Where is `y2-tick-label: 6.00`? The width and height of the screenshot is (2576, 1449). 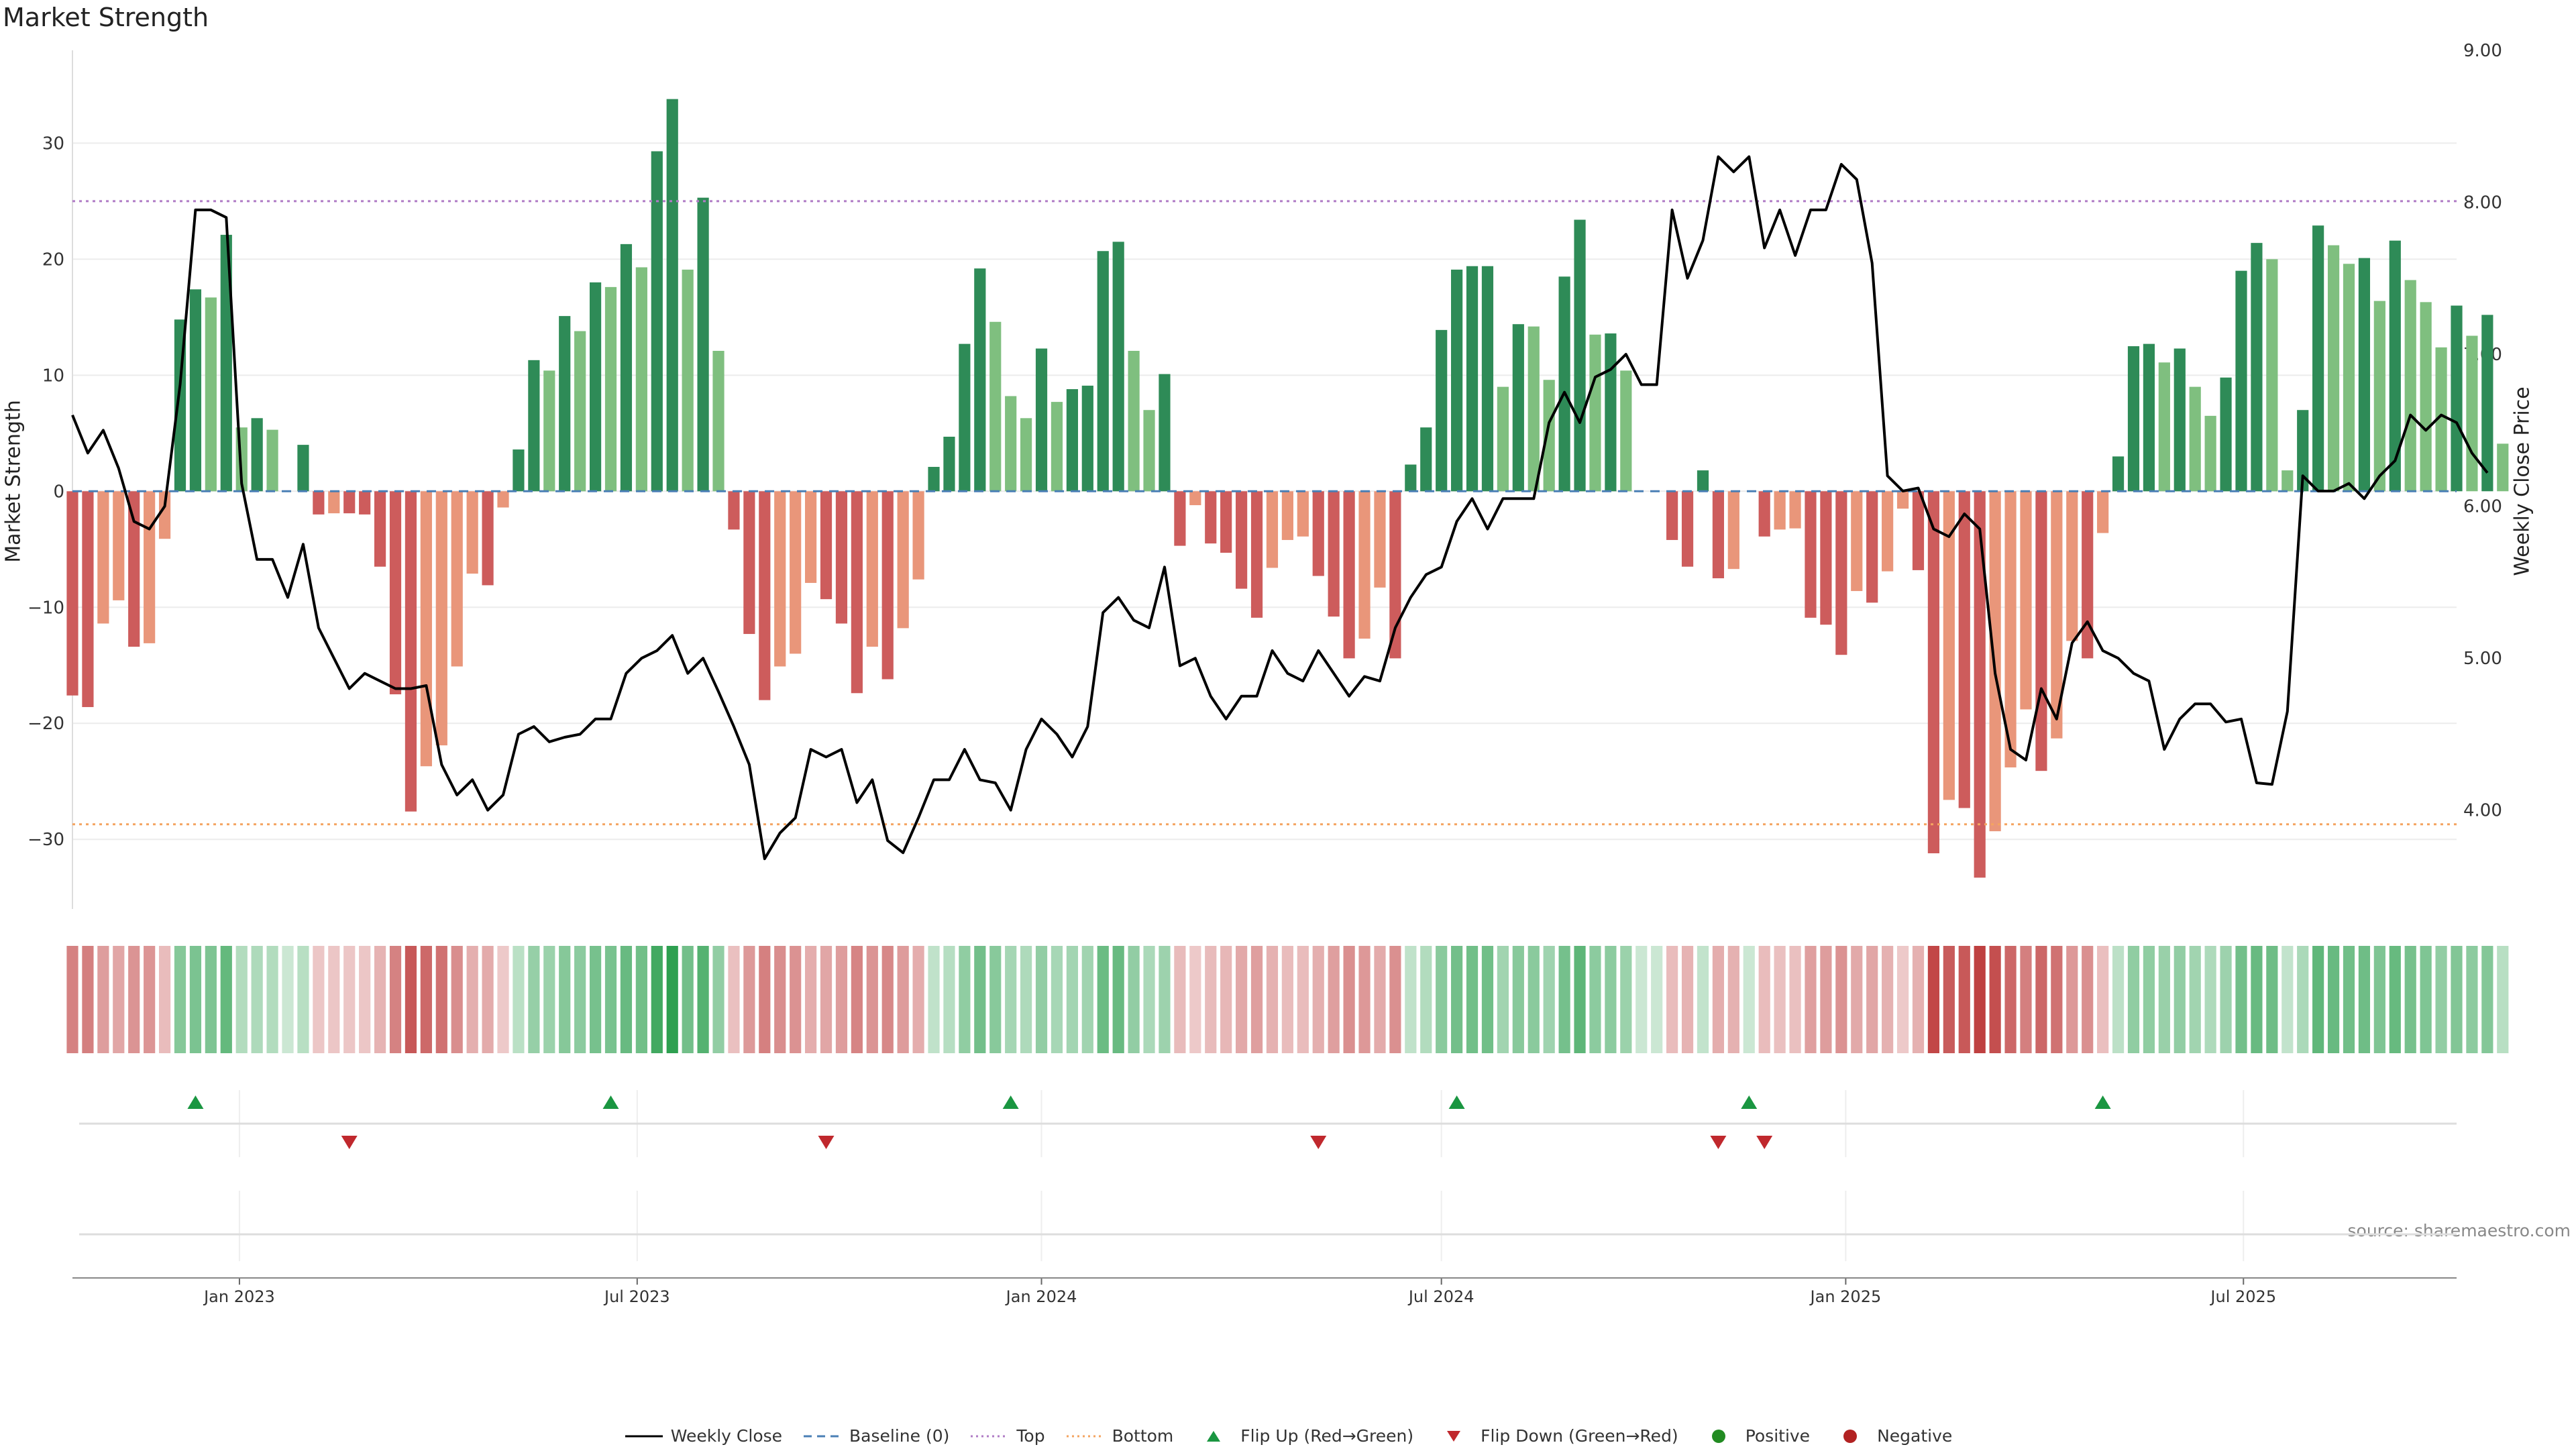
y2-tick-label: 6.00 is located at coordinates (2482, 507).